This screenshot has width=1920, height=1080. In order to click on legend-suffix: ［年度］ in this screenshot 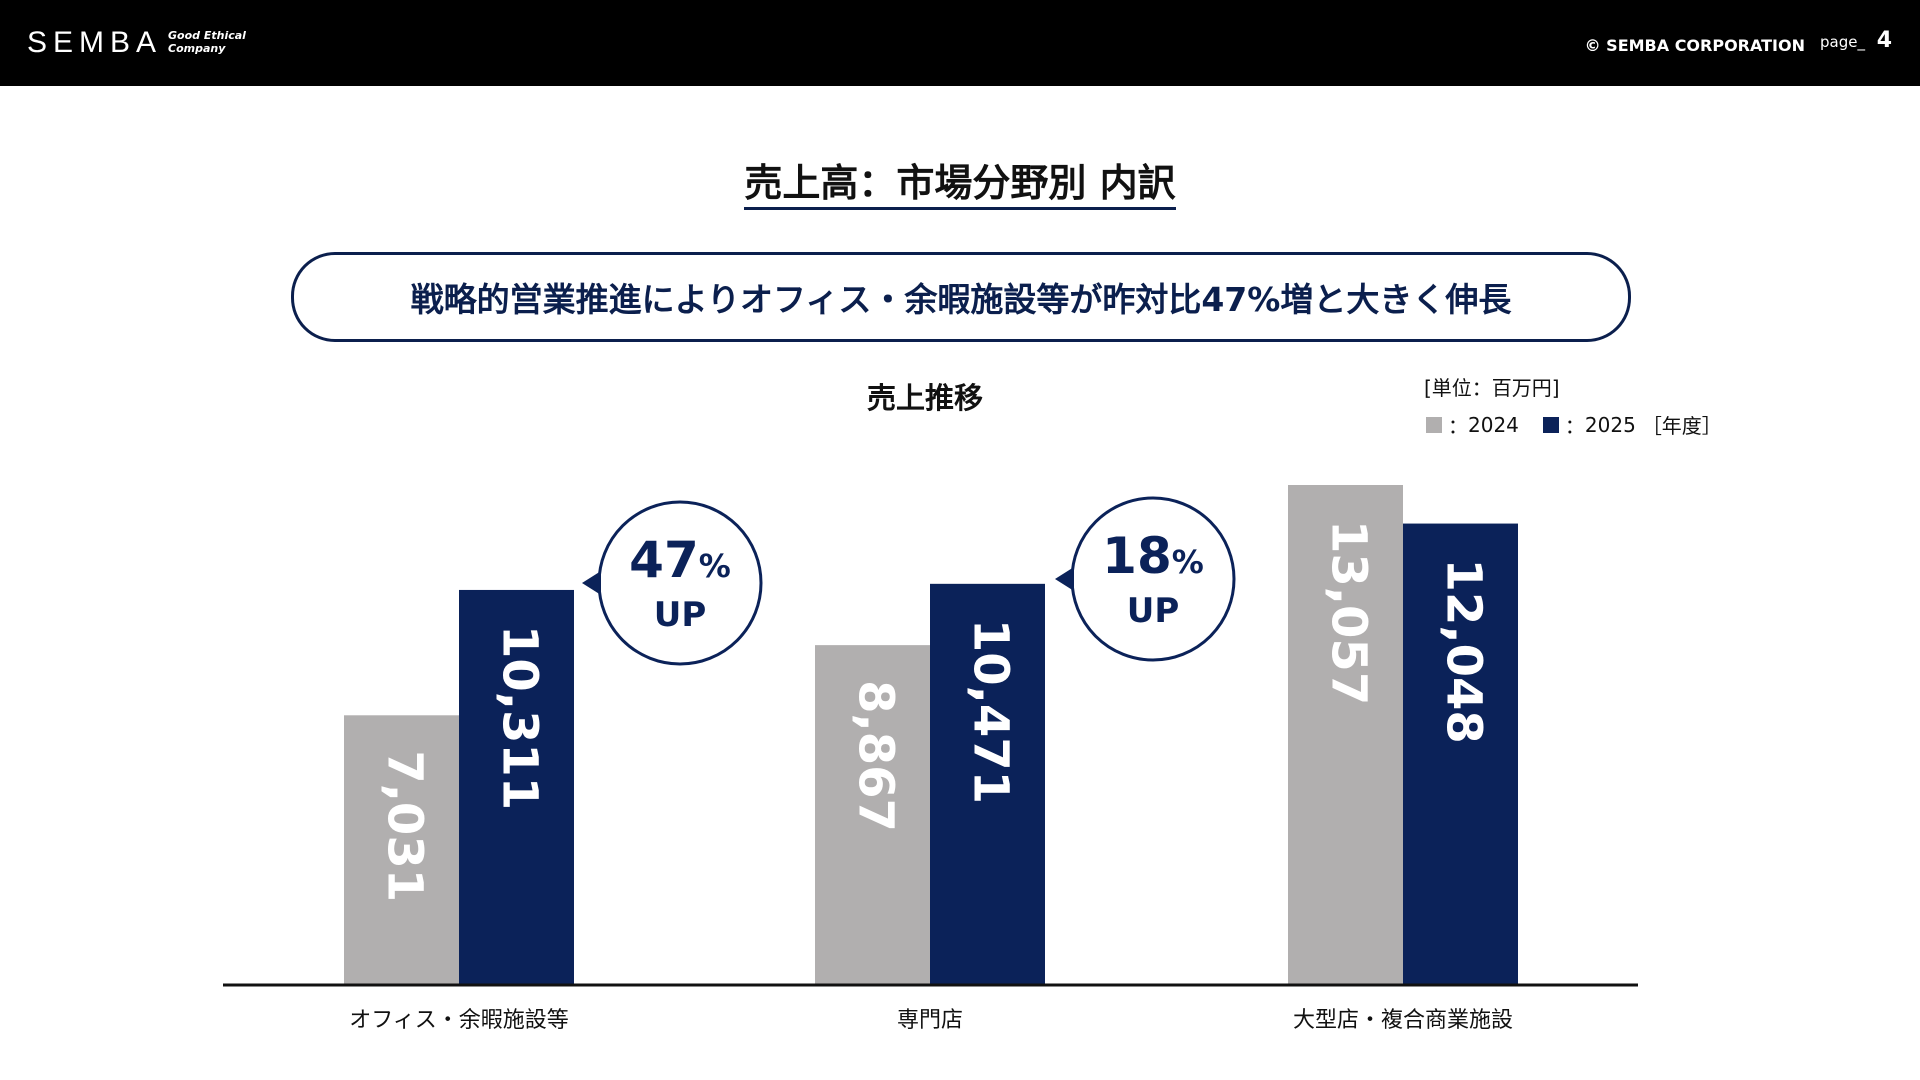, I will do `click(1681, 426)`.